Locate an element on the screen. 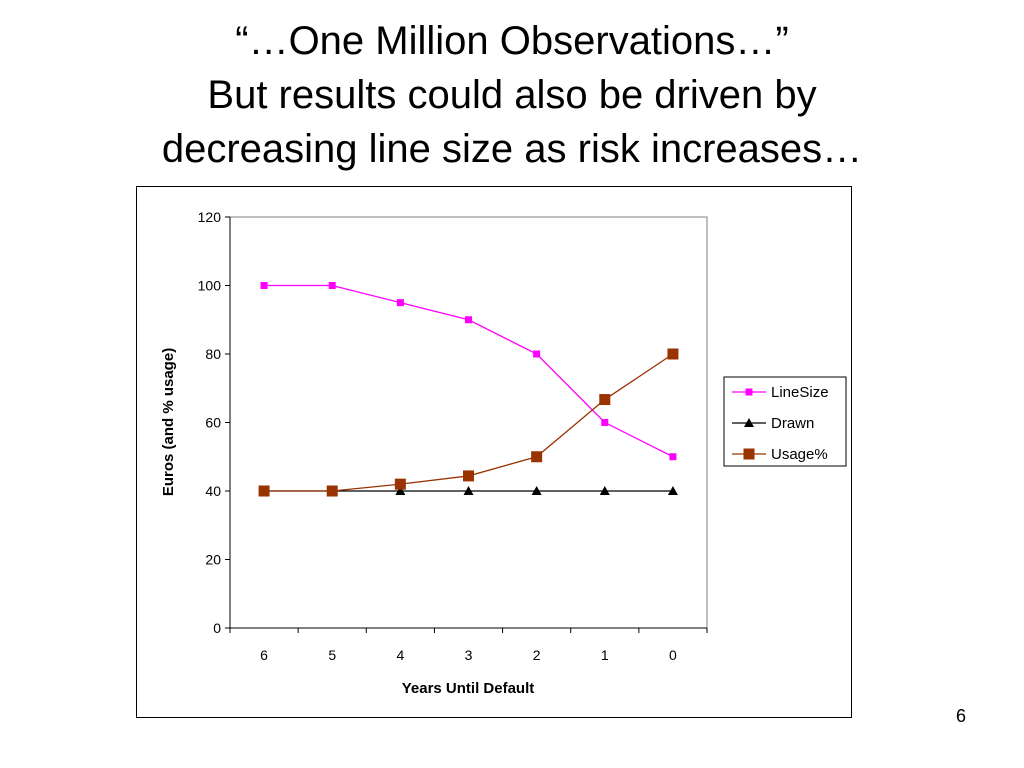 The height and width of the screenshot is (768, 1024). marker-legend-usage is located at coordinates (749, 454).